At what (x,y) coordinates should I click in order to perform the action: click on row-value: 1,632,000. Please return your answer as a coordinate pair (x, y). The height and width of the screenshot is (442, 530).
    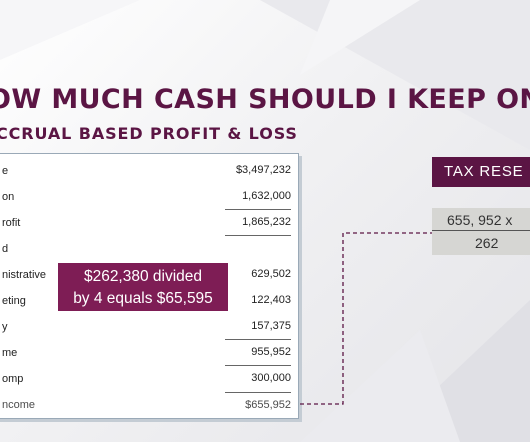
    Looking at the image, I should click on (258, 197).